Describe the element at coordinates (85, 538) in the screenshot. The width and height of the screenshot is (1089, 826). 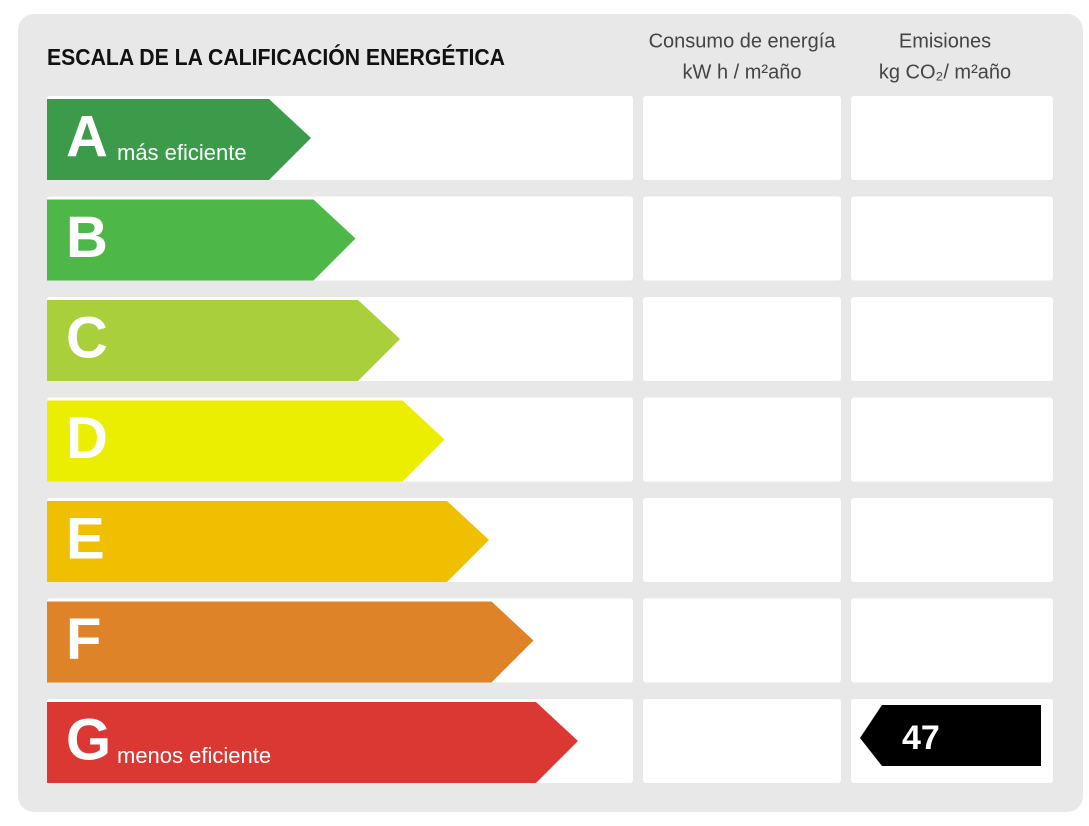
I see `rating-letter: E` at that location.